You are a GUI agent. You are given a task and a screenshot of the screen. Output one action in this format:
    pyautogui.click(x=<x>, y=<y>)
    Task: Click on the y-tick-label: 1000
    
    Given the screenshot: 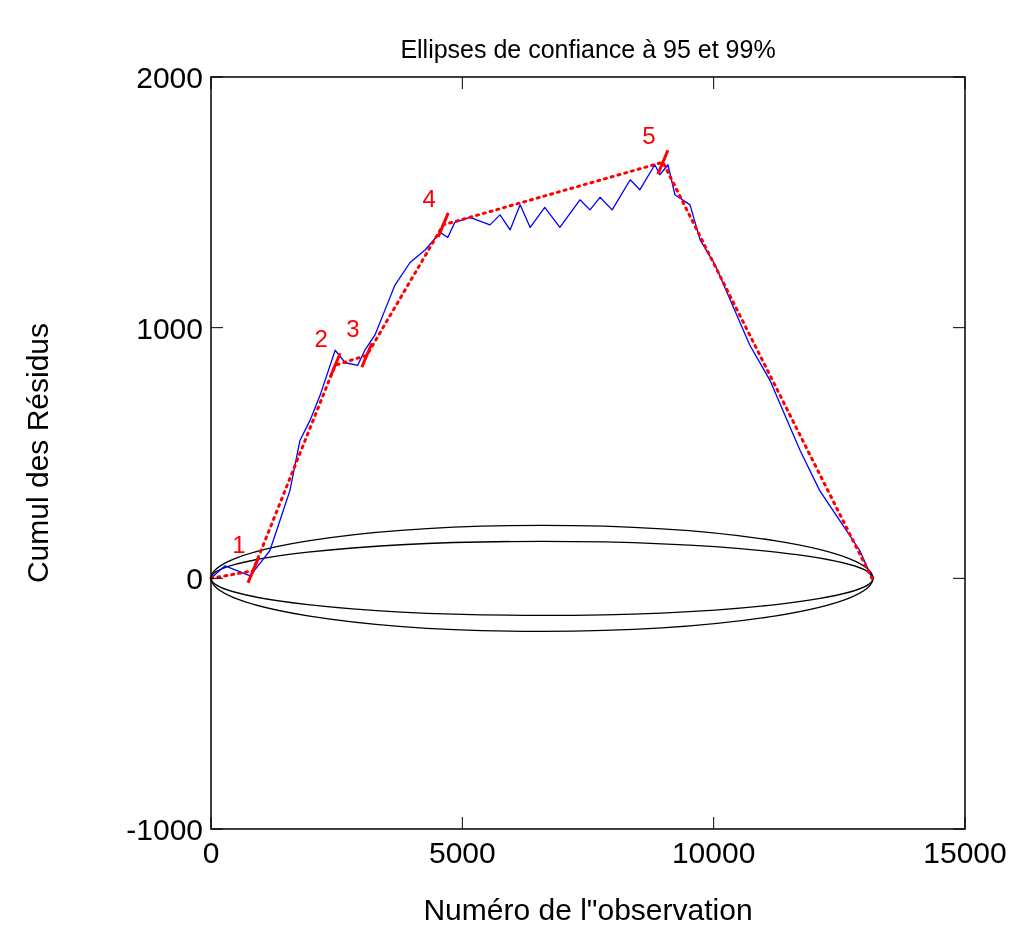 What is the action you would take?
    pyautogui.click(x=169, y=328)
    